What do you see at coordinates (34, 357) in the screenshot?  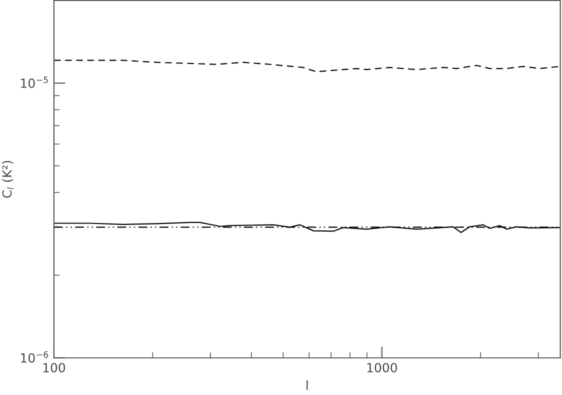 I see `y-tick-label: 10$^{−6}$` at bounding box center [34, 357].